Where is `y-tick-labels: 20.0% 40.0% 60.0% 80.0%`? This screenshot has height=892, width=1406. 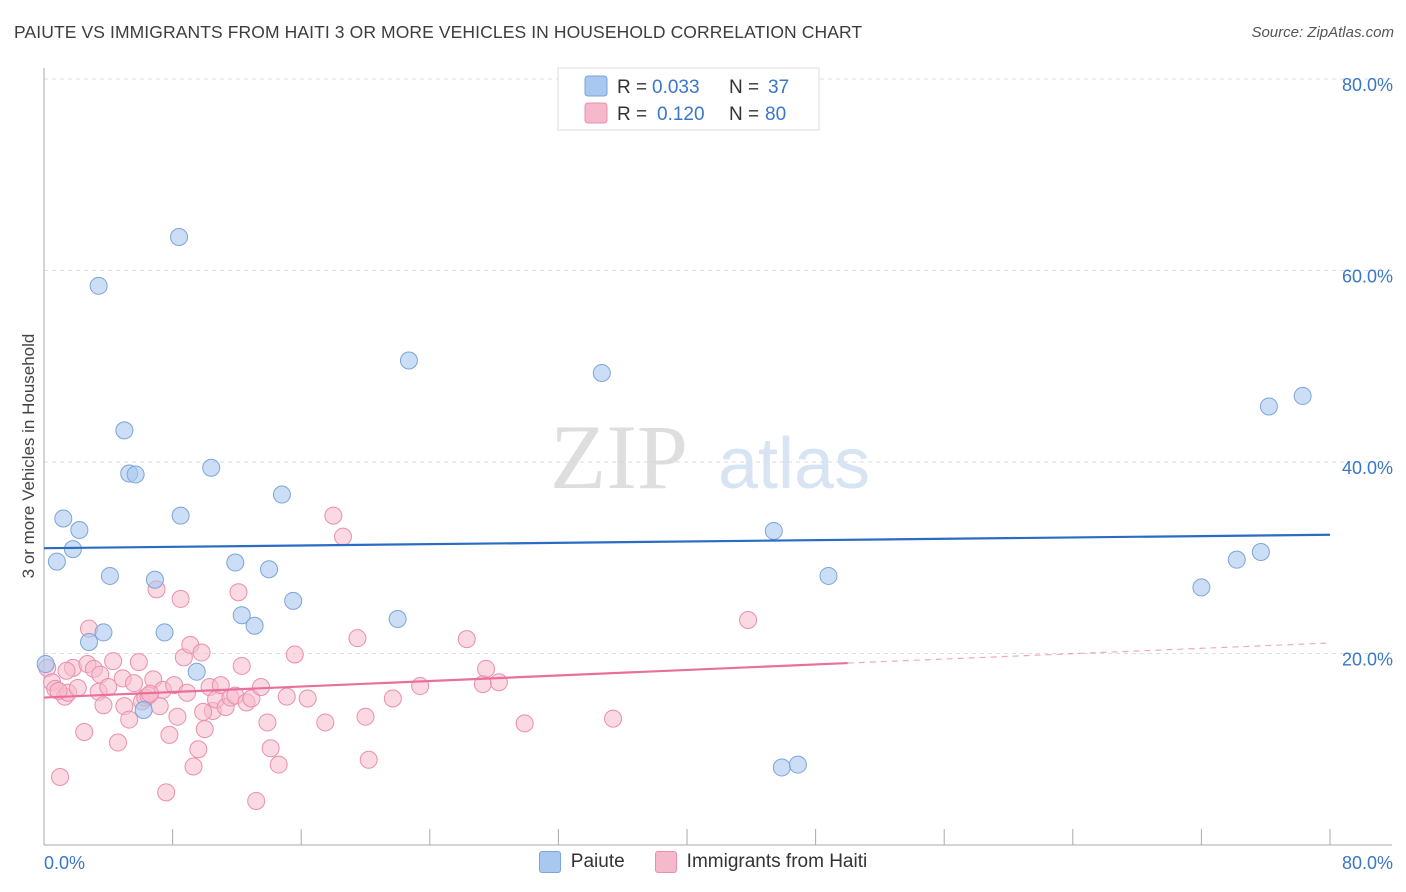
y-tick-labels: 20.0% 40.0% 60.0% 80.0% is located at coordinates (1367, 372).